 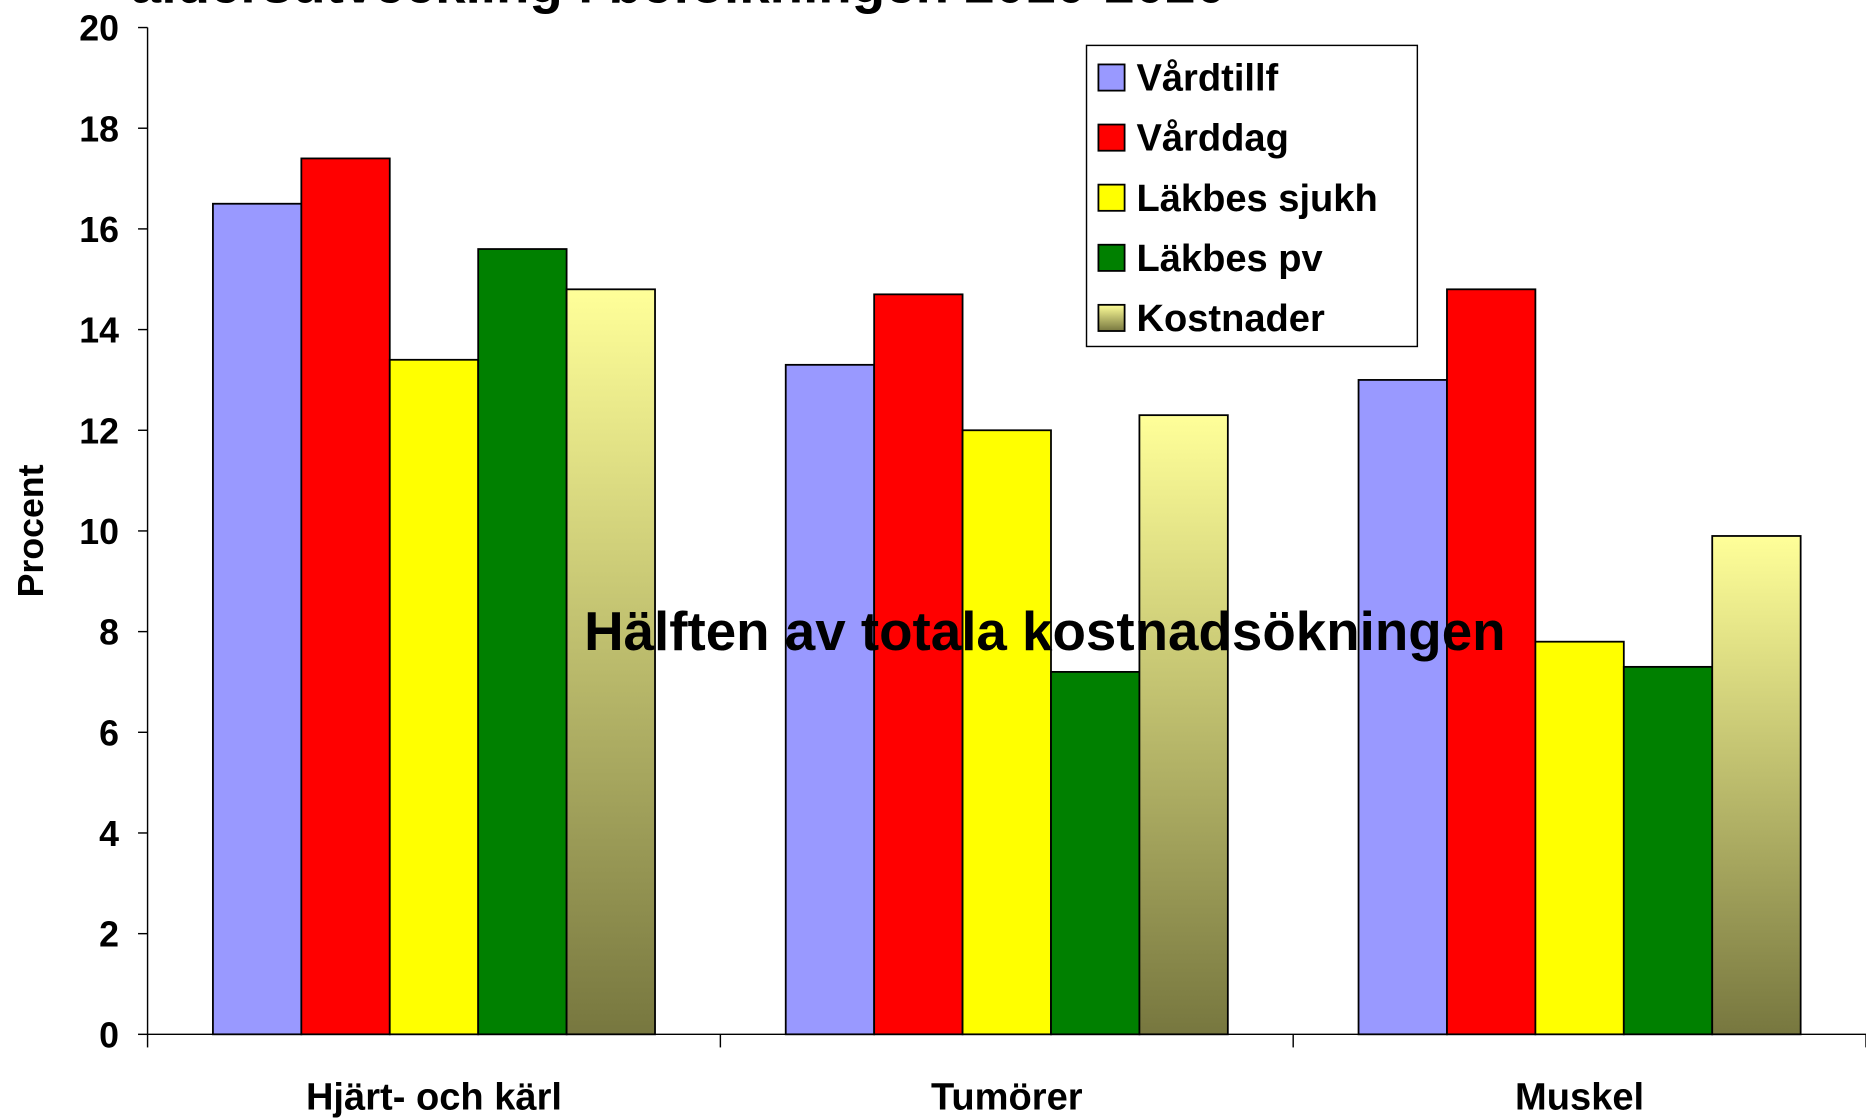 What do you see at coordinates (99, 532) in the screenshot?
I see `y-tick-label: 10` at bounding box center [99, 532].